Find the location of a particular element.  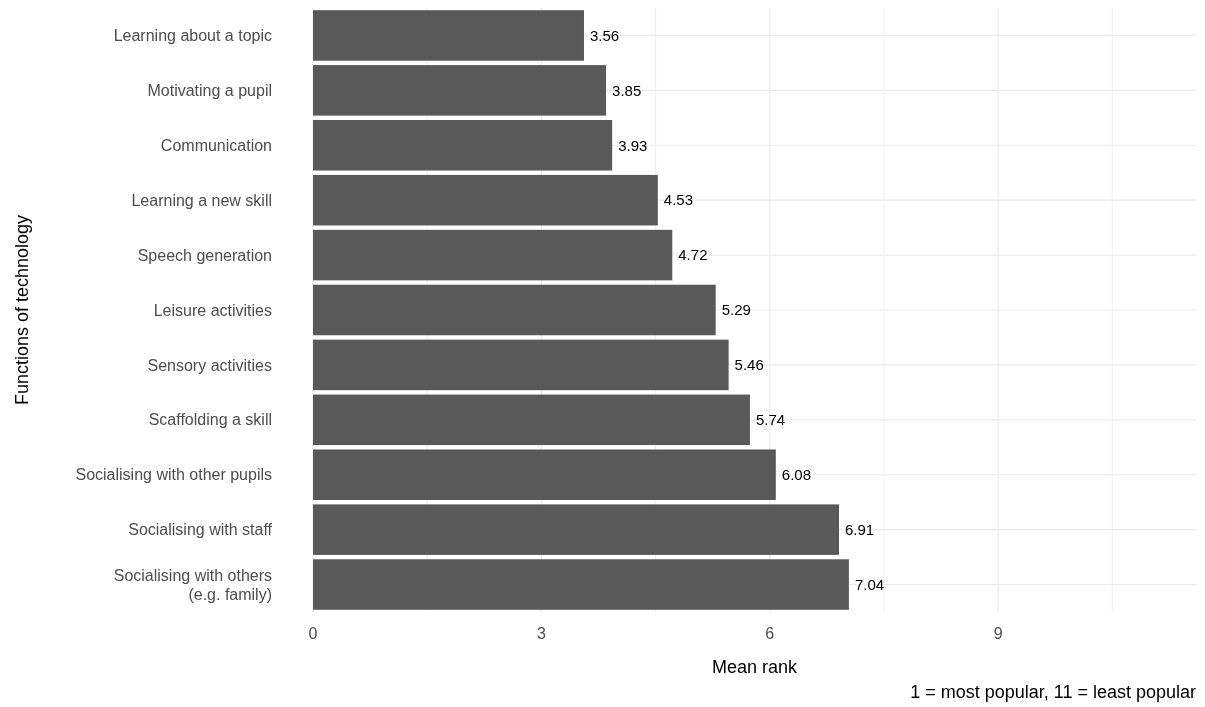

x-tick-label: 3 is located at coordinates (541, 633).